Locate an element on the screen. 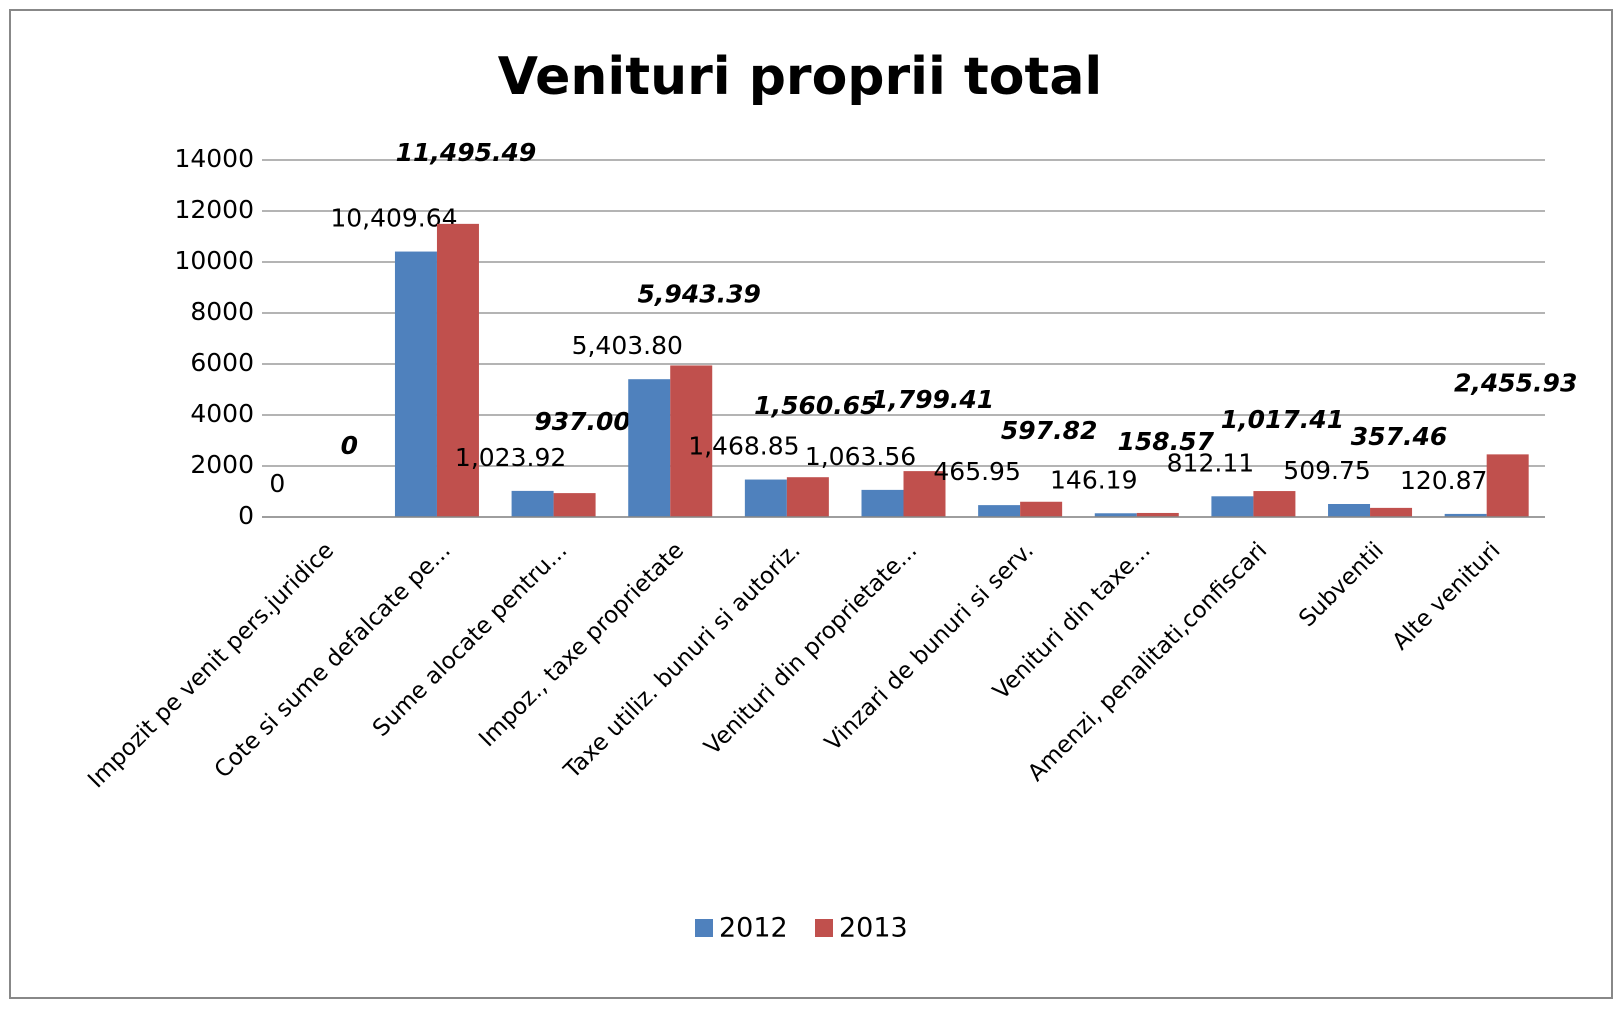  value-label: 509.75 is located at coordinates (1326, 470).